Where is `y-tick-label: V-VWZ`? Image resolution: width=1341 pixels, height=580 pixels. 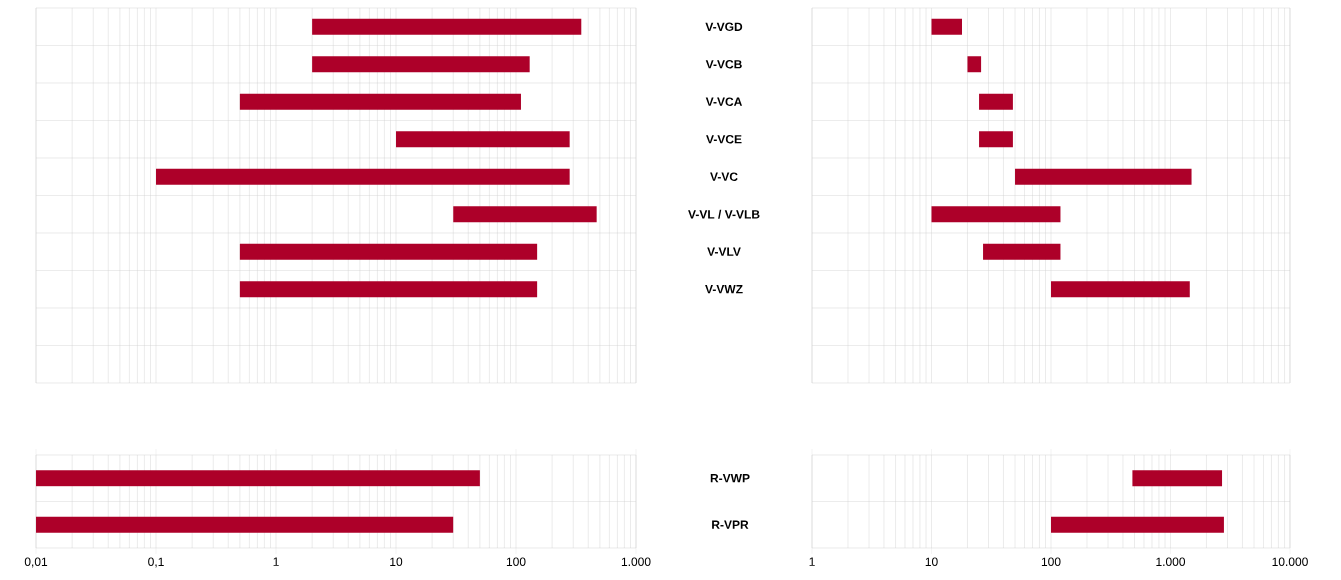
y-tick-label: V-VWZ is located at coordinates (724, 289).